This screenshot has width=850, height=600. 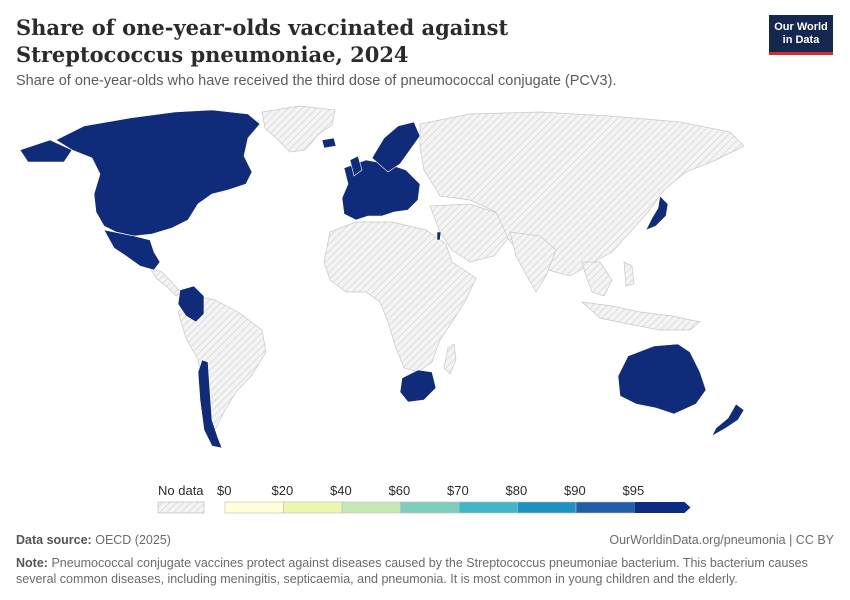 I want to click on legend-bin-label: $80, so click(x=517, y=490).